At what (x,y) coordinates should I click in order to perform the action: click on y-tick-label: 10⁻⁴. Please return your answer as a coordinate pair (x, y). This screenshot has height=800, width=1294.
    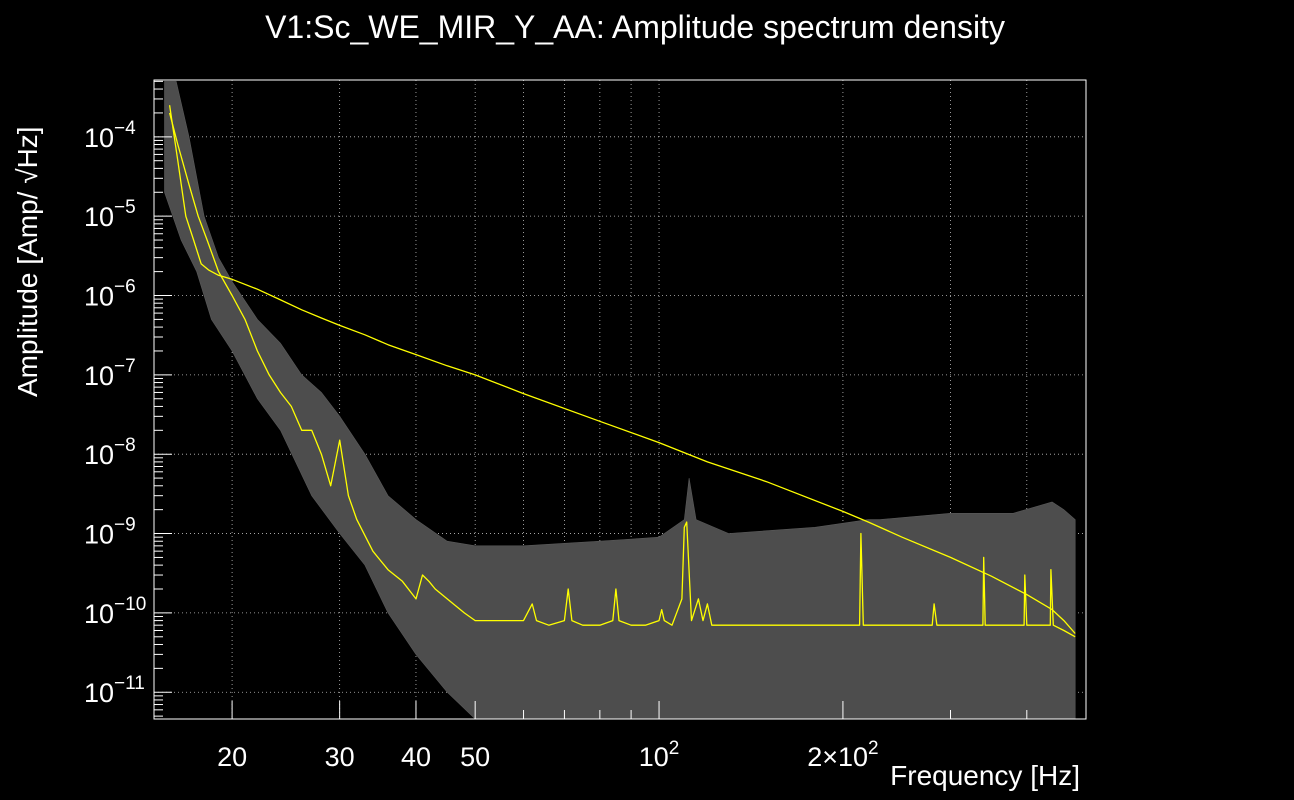
    Looking at the image, I should click on (110, 135).